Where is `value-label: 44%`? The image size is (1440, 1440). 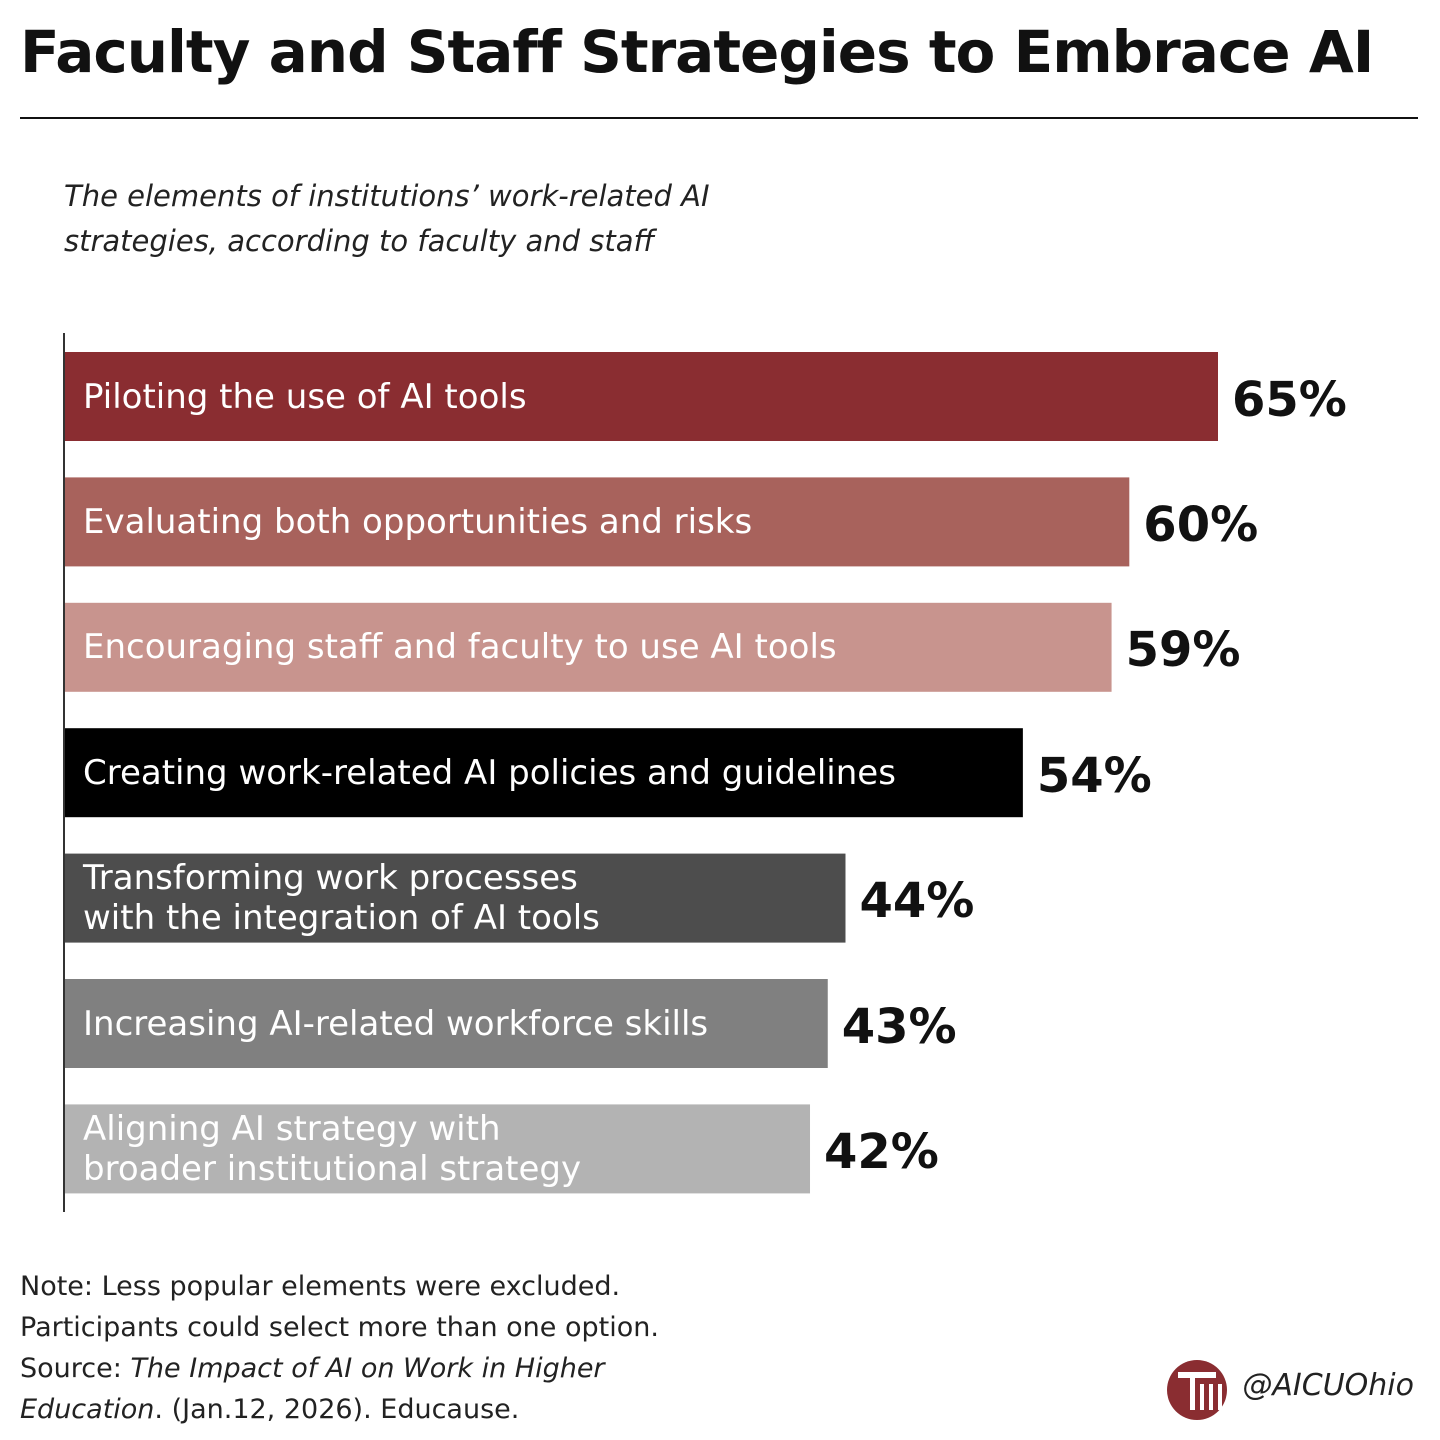
value-label: 44% is located at coordinates (917, 901).